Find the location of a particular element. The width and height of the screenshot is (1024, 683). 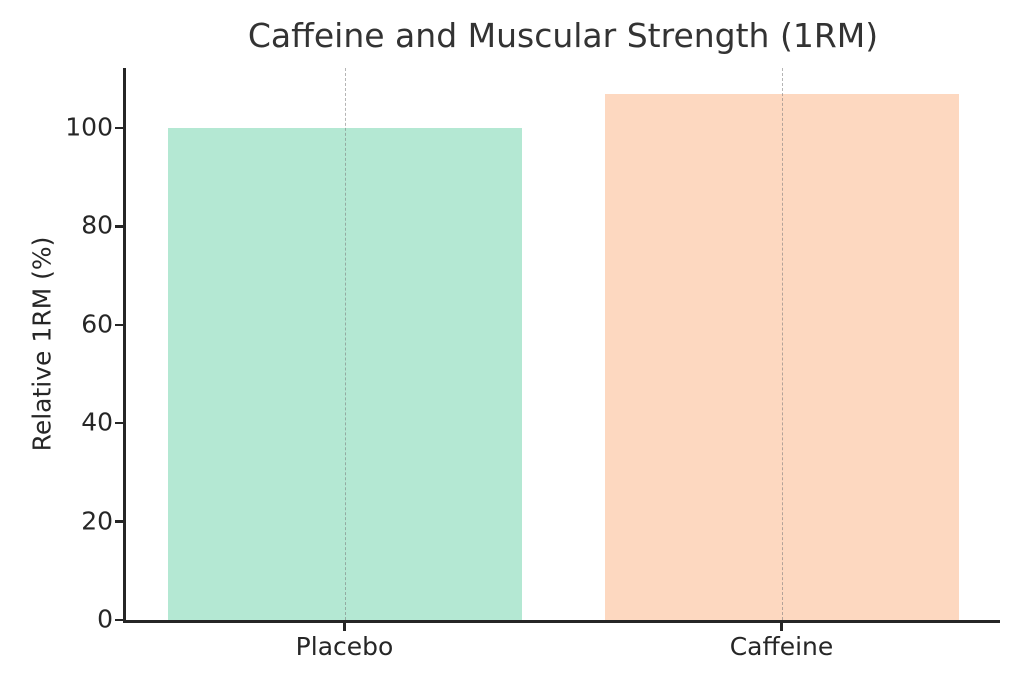

y-tick-label: 0 is located at coordinates (105, 619).